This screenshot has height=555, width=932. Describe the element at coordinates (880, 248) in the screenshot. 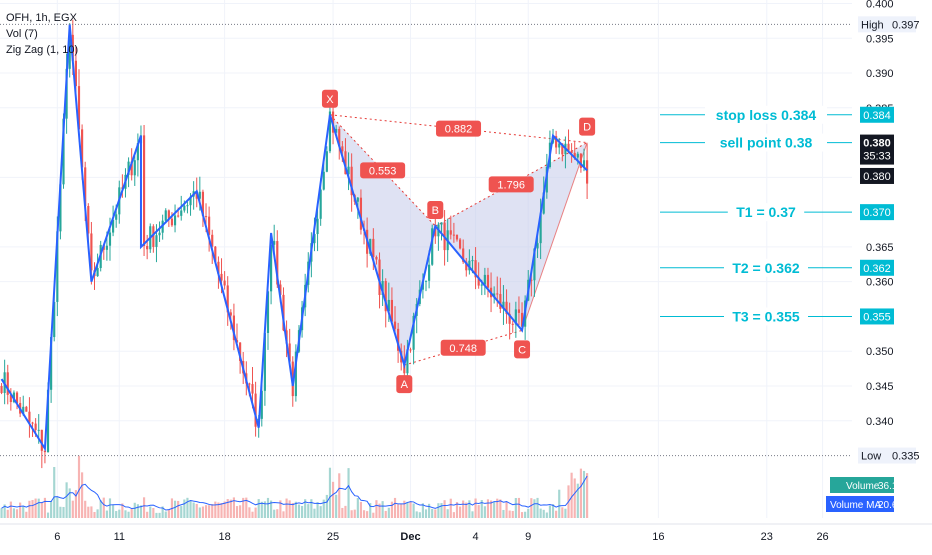

I see `price-tick-label: 0.365` at that location.